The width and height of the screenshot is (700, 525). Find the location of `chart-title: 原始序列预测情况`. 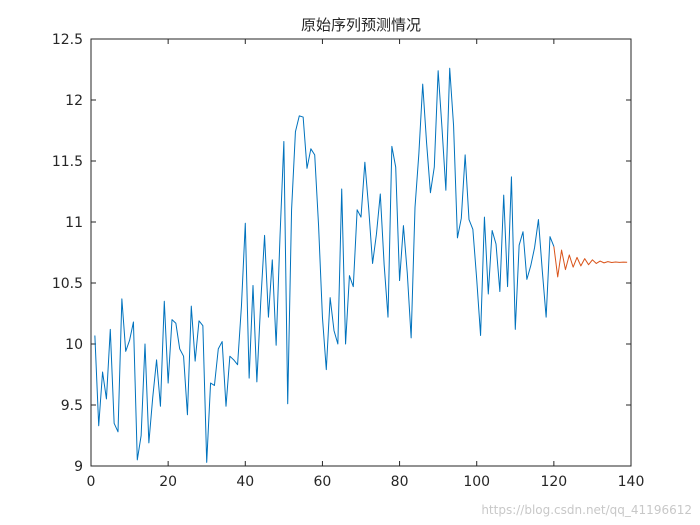

chart-title: 原始序列预测情况 is located at coordinates (361, 25).